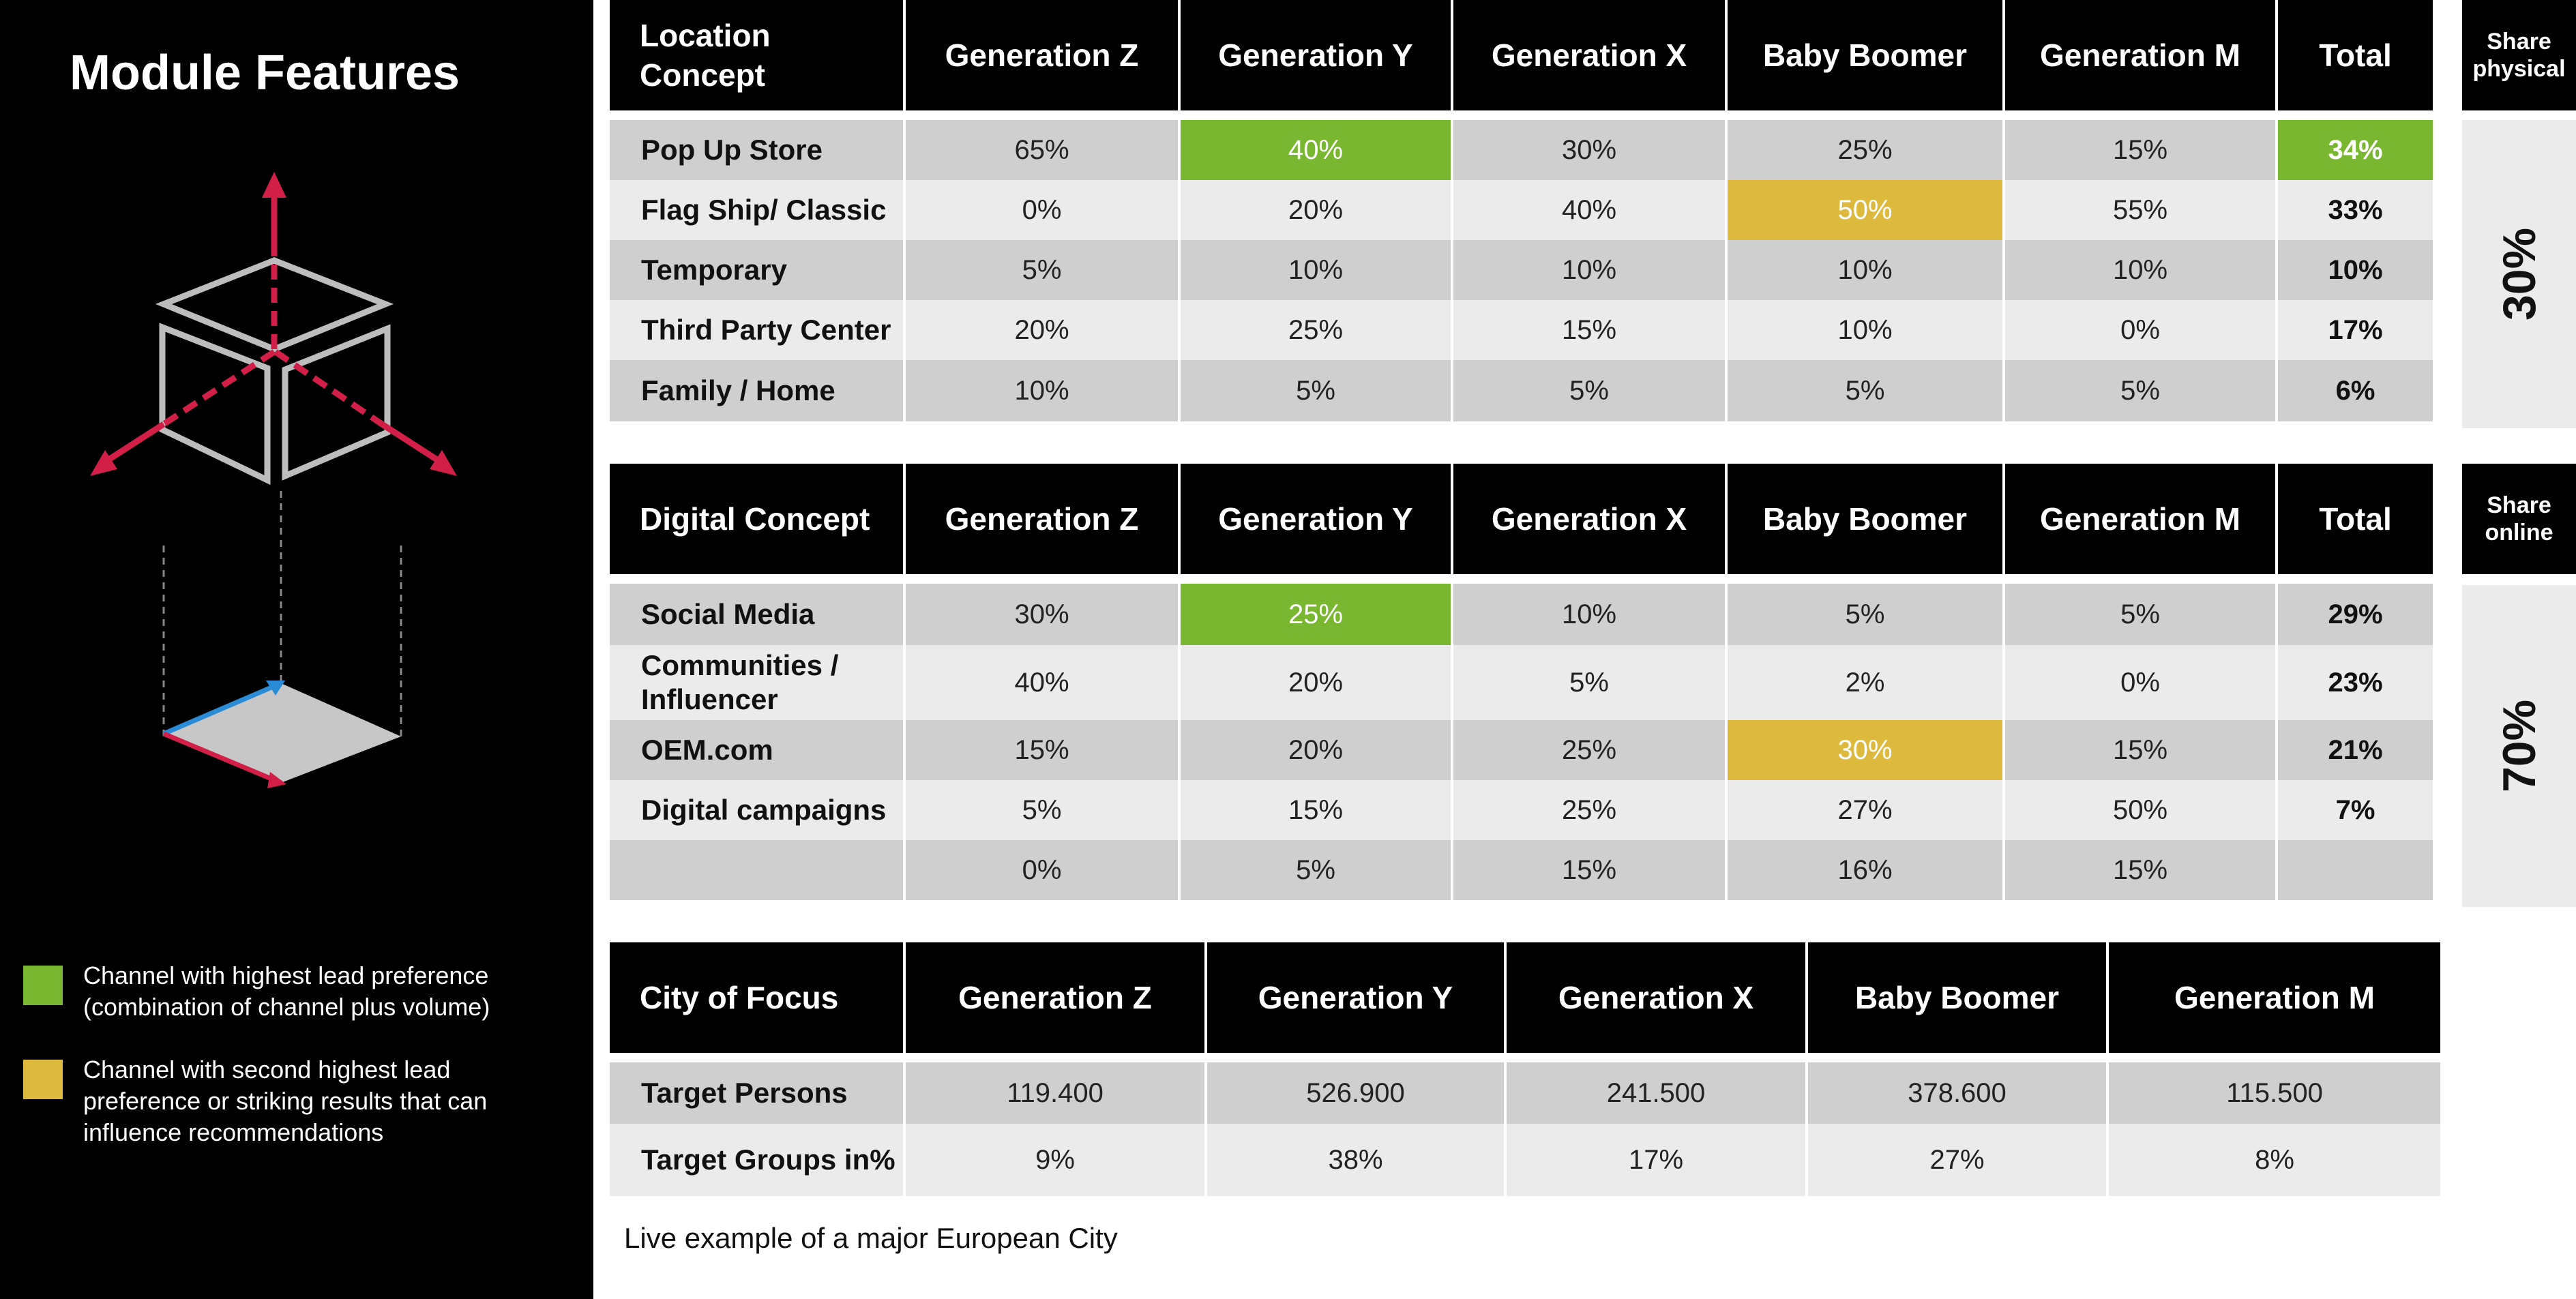  I want to click on share-physical-value: 30%, so click(2519, 274).